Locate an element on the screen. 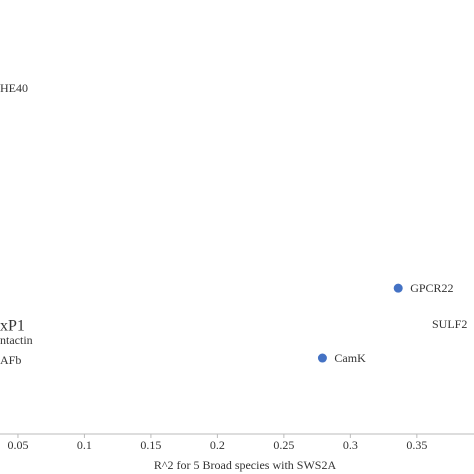  cropped-label: SULF2 is located at coordinates (449, 324).